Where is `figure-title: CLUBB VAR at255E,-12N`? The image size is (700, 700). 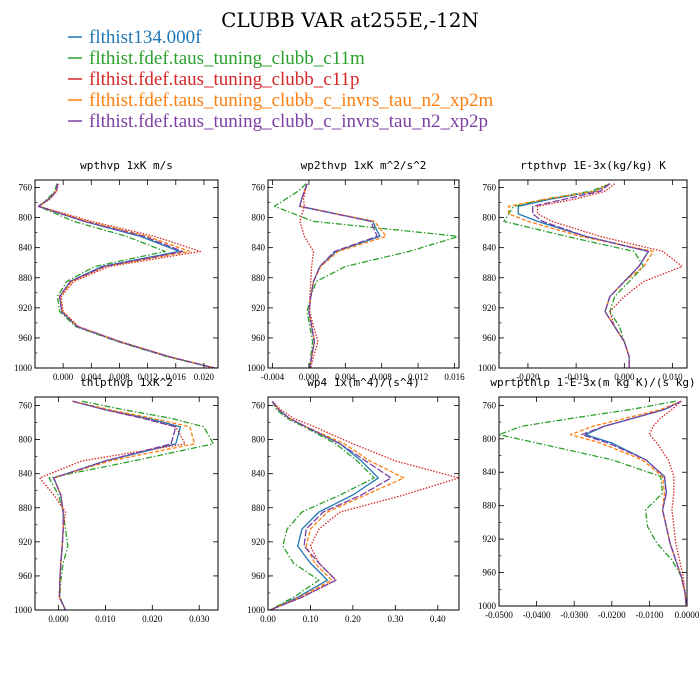 figure-title: CLUBB VAR at255E,-12N is located at coordinates (350, 20).